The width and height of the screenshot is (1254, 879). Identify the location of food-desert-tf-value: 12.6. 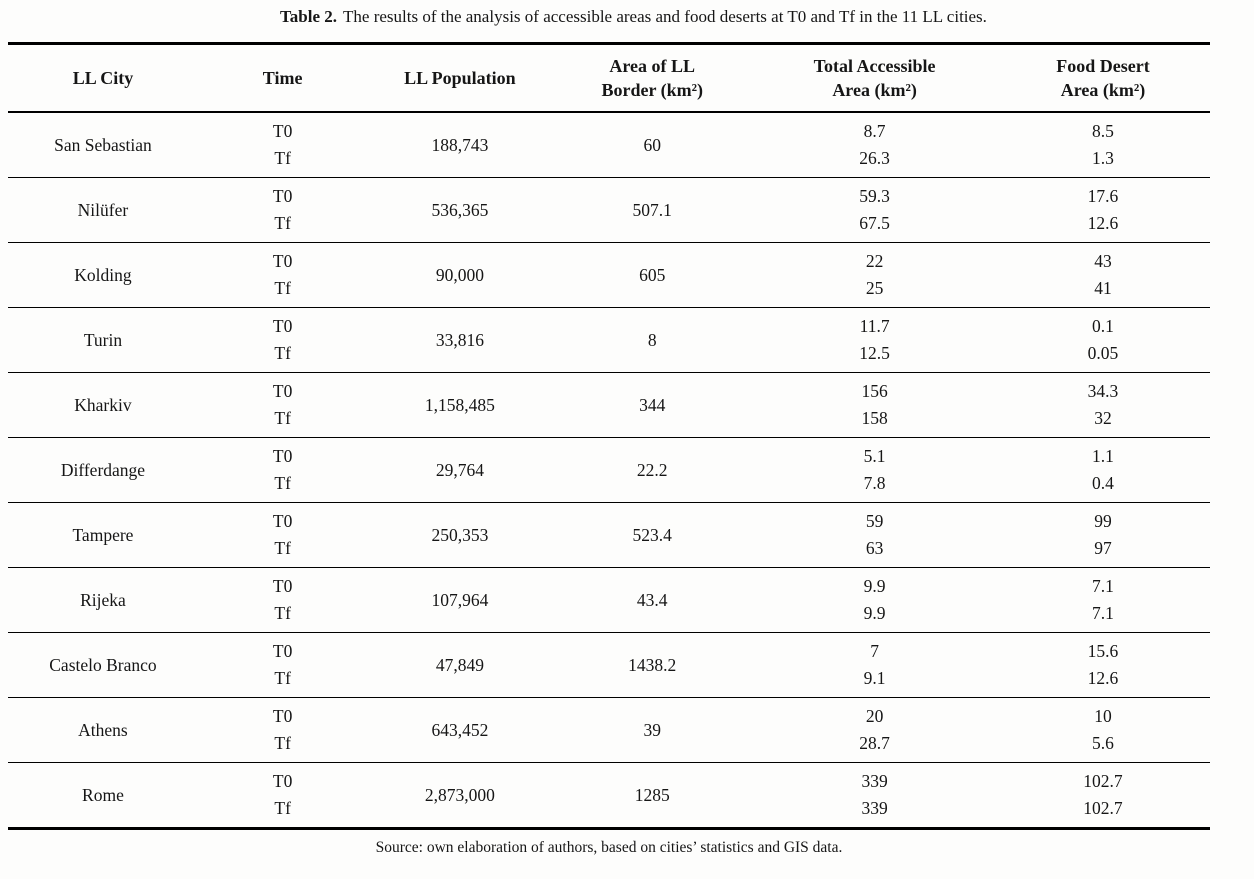
(1103, 678).